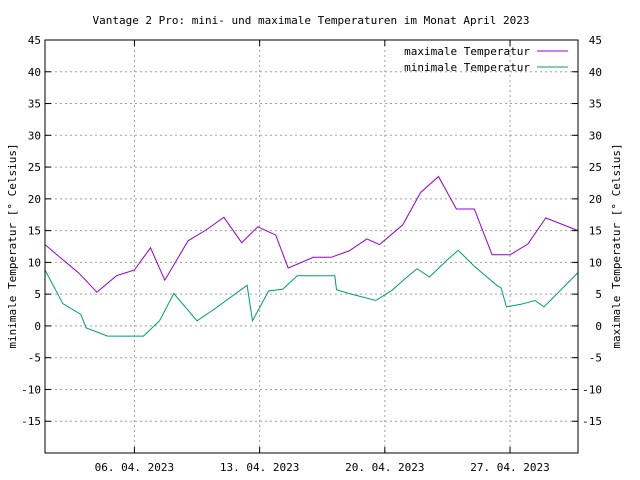 The height and width of the screenshot is (480, 640). I want to click on y-tick-label-left: 45, so click(34, 40).